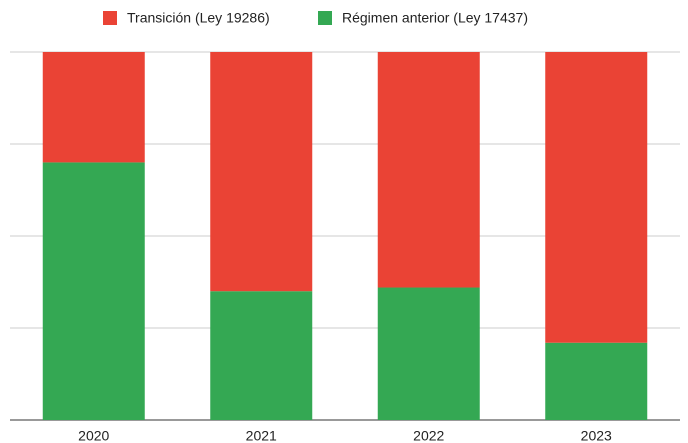  What do you see at coordinates (596, 435) in the screenshot?
I see `x-tick-label: 2023` at bounding box center [596, 435].